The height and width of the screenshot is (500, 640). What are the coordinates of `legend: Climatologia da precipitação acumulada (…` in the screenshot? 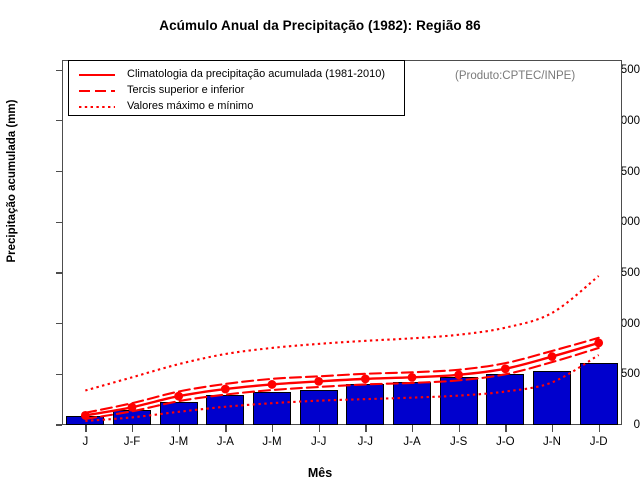 It's located at (236, 88).